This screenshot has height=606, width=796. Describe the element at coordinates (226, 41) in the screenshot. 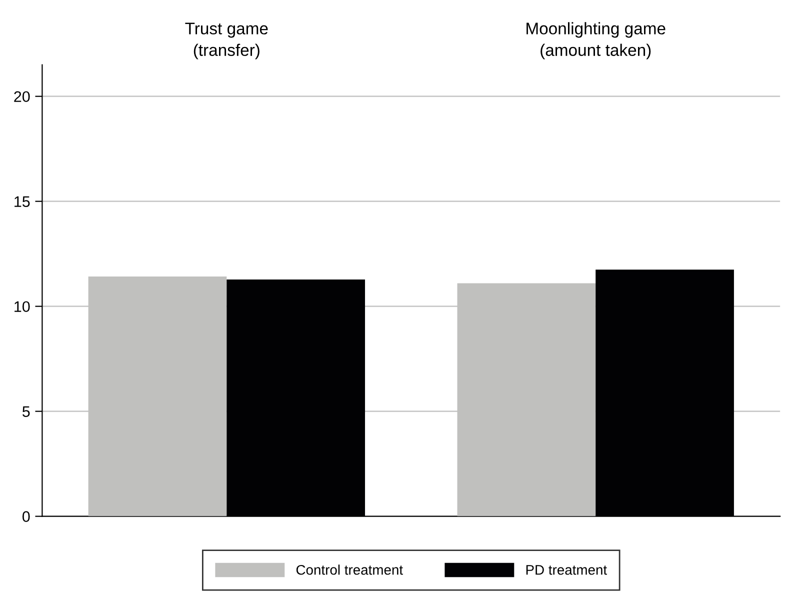

I see `x-tick-label: Trust game (transfer)` at that location.